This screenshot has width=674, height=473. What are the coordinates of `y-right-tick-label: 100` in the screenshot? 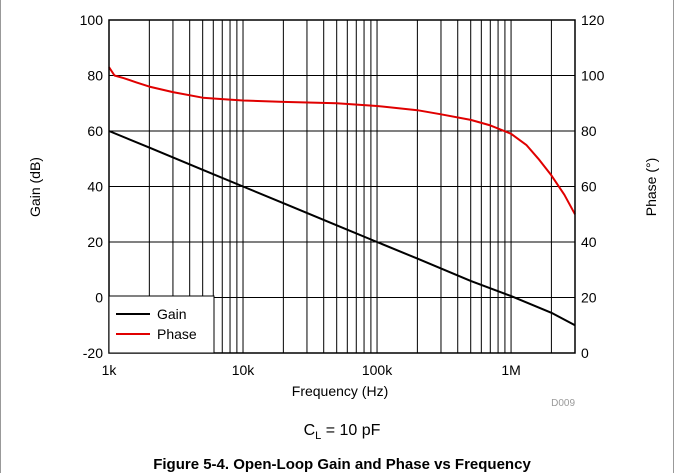 It's located at (593, 76).